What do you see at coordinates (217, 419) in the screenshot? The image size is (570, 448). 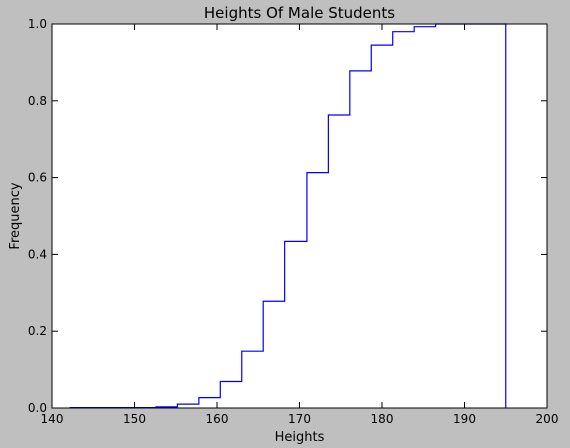 I see `x-tick-label: 160` at bounding box center [217, 419].